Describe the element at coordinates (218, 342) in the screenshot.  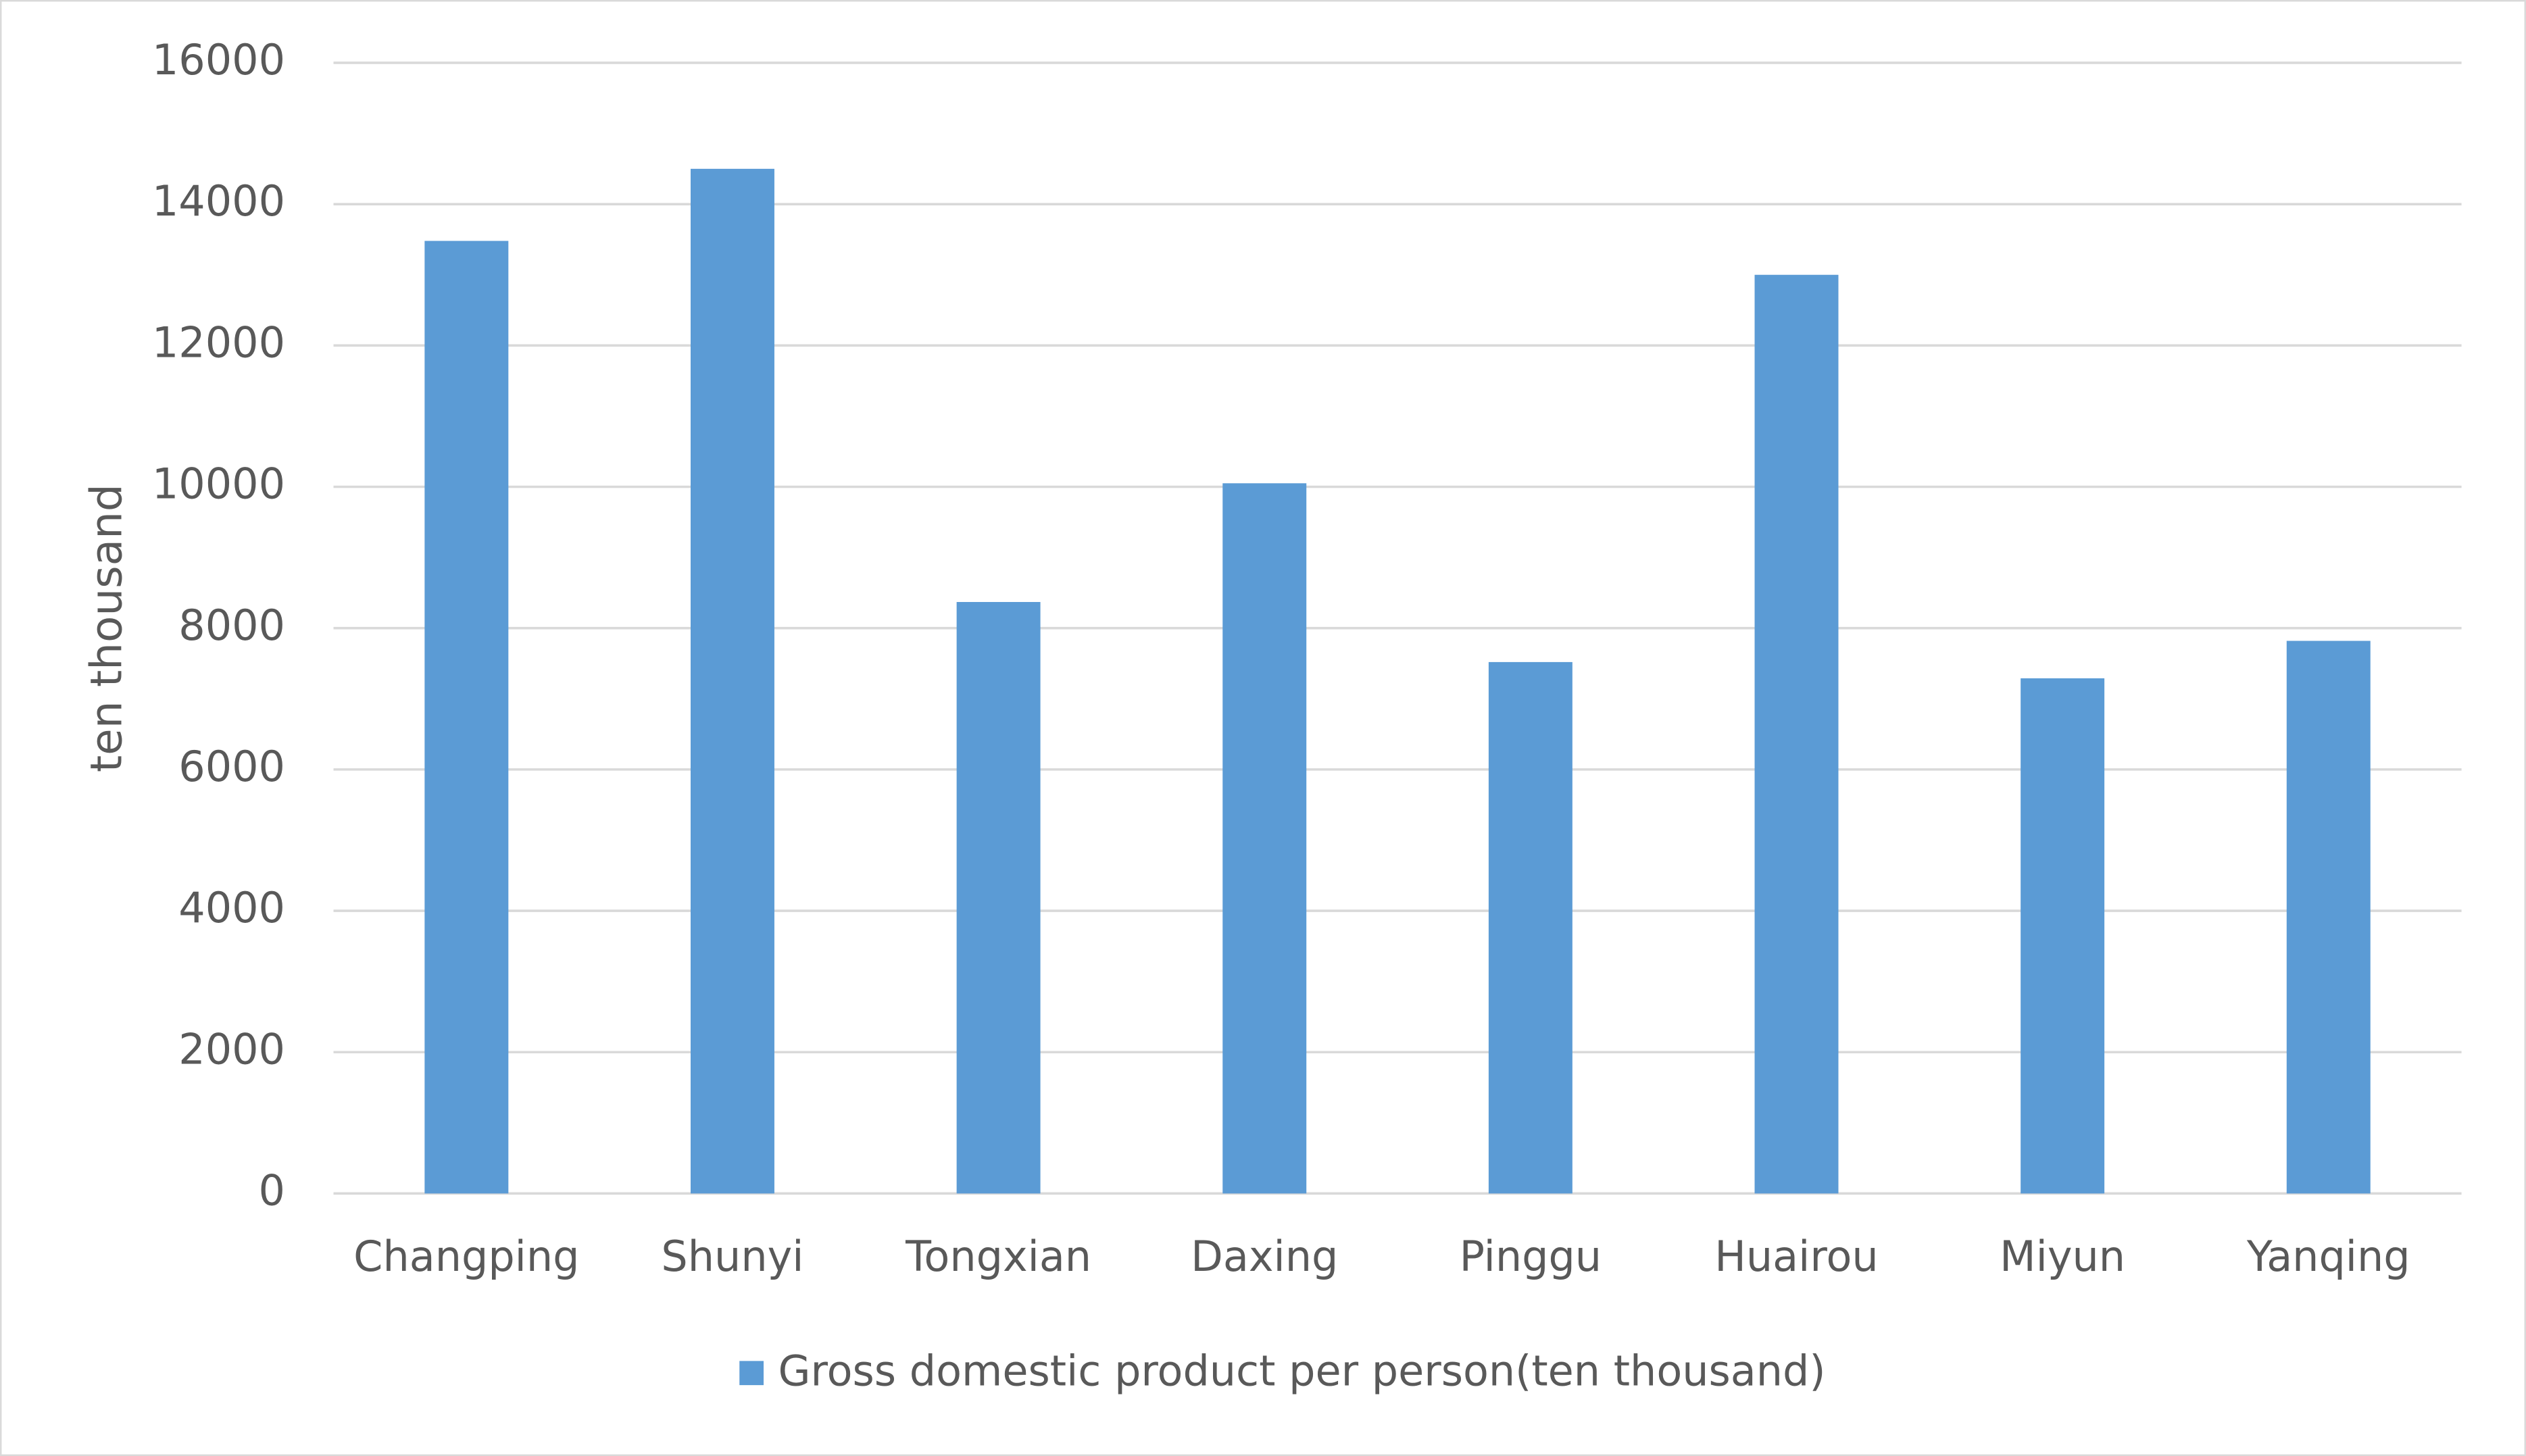
I see `y-tick-label: 12000` at that location.